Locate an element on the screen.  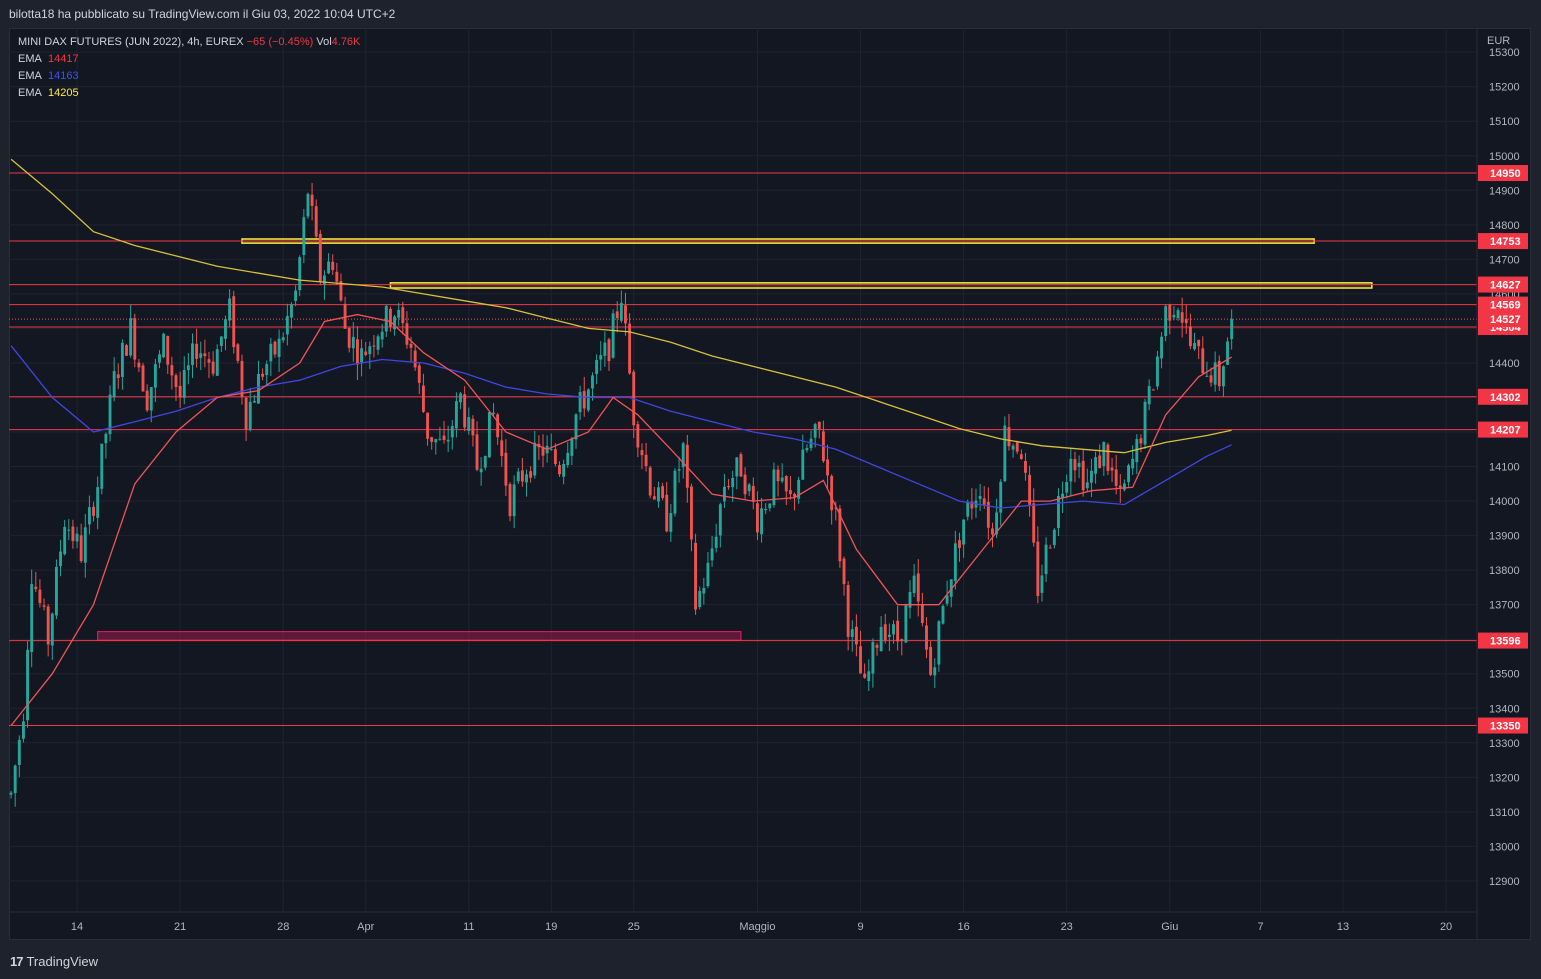
tradingview-brand: 17 TradingView is located at coordinates (54, 961).